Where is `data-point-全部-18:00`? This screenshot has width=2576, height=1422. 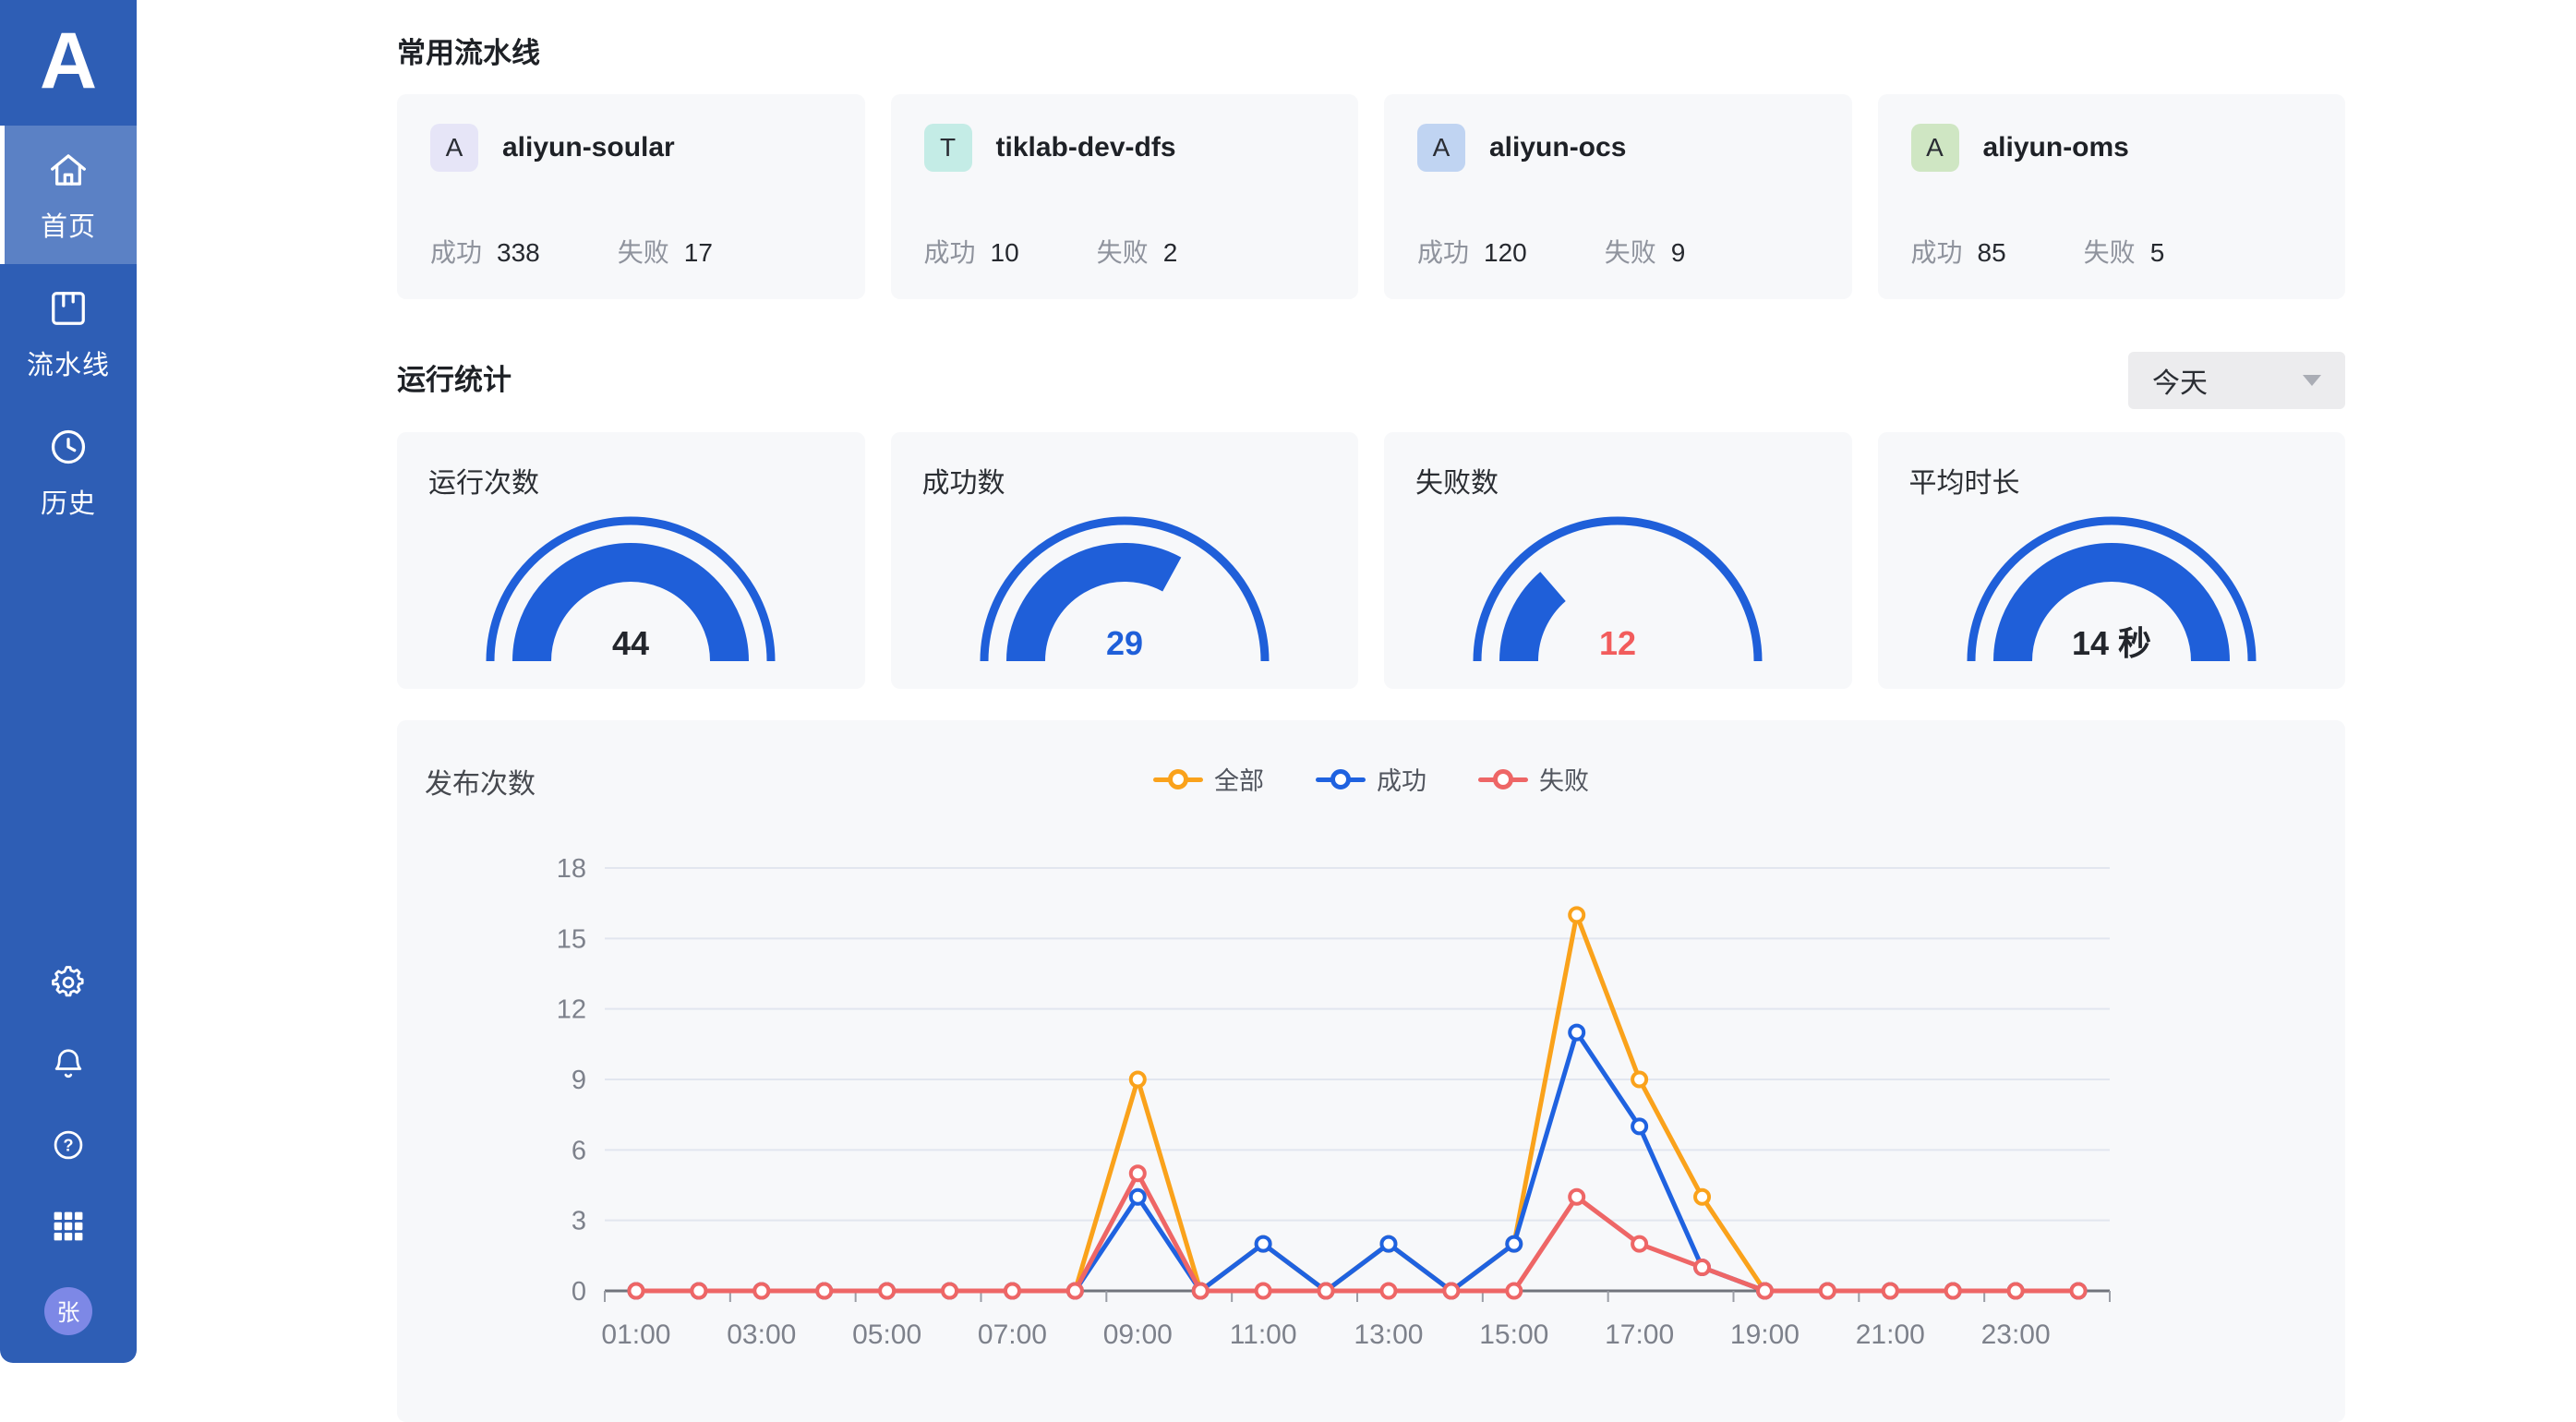
data-point-全部-18:00 is located at coordinates (1702, 1196).